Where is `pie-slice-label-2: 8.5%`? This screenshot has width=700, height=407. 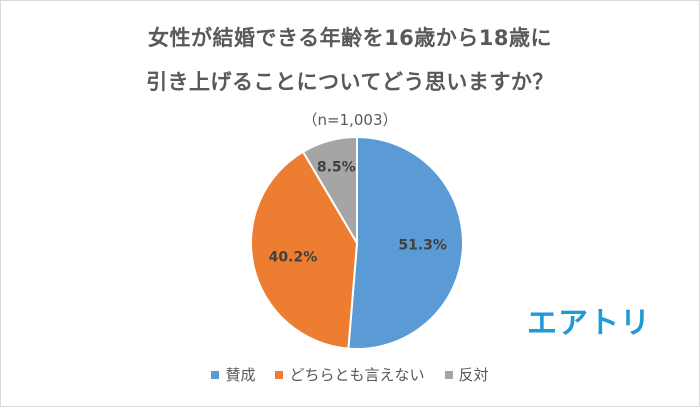 pie-slice-label-2: 8.5% is located at coordinates (336, 167).